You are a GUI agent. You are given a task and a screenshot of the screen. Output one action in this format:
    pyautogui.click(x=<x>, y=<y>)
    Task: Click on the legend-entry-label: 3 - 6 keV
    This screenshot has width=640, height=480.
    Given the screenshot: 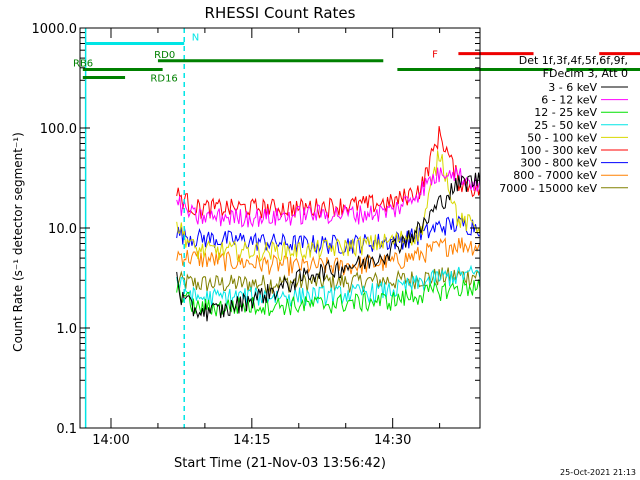 What is the action you would take?
    pyautogui.click(x=572, y=87)
    